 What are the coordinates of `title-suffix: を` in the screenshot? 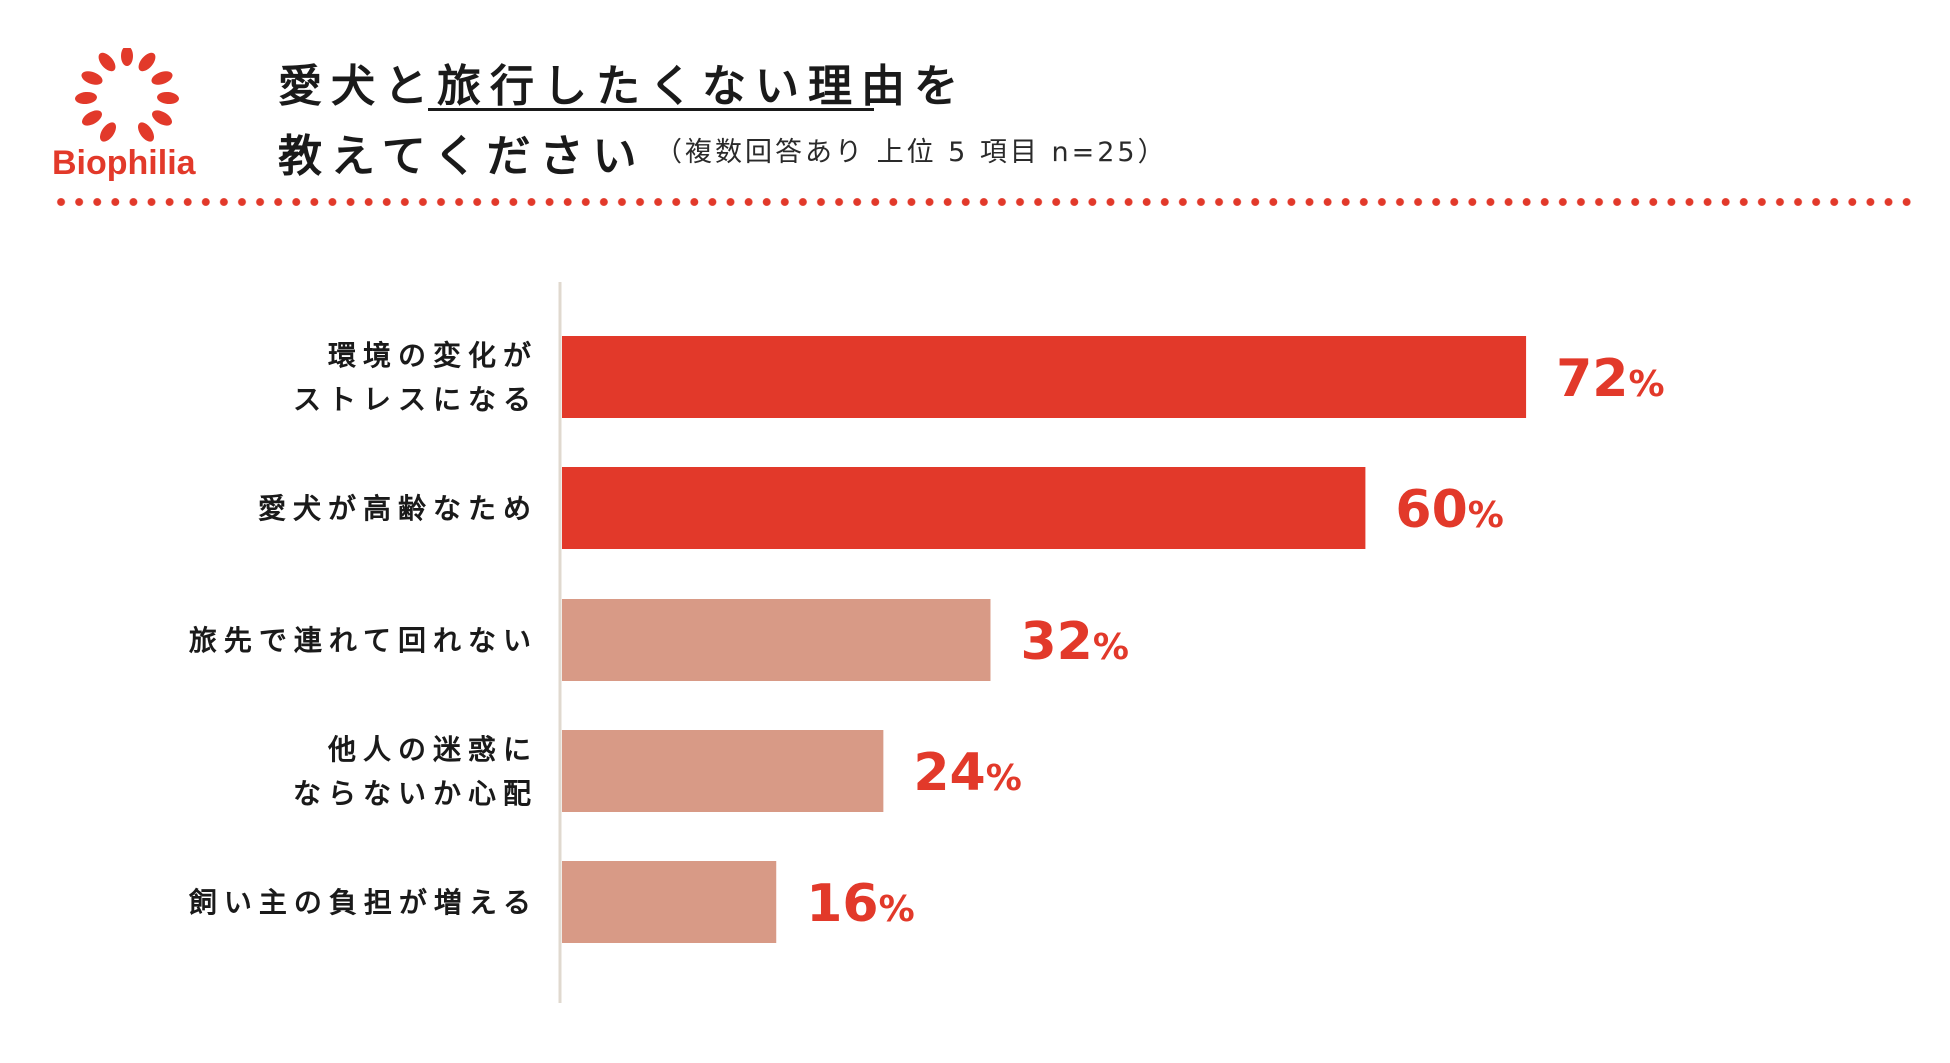 It's located at (940, 86).